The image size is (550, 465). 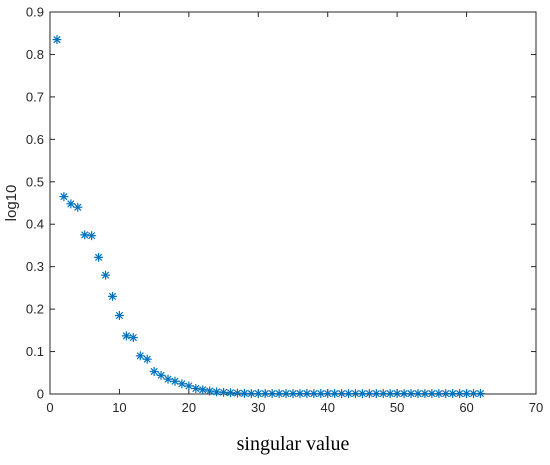 I want to click on y-tick-label: 0.4, so click(x=35, y=224).